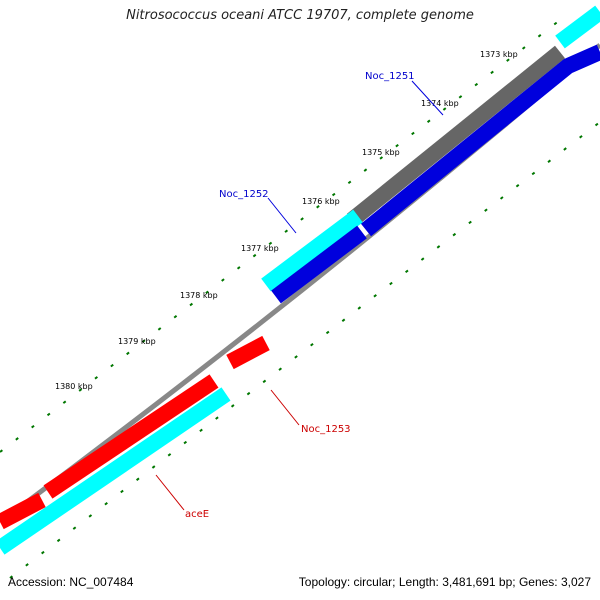 This screenshot has height=600, width=600. I want to click on gene-bar-cyan-upper, so click(312, 250).